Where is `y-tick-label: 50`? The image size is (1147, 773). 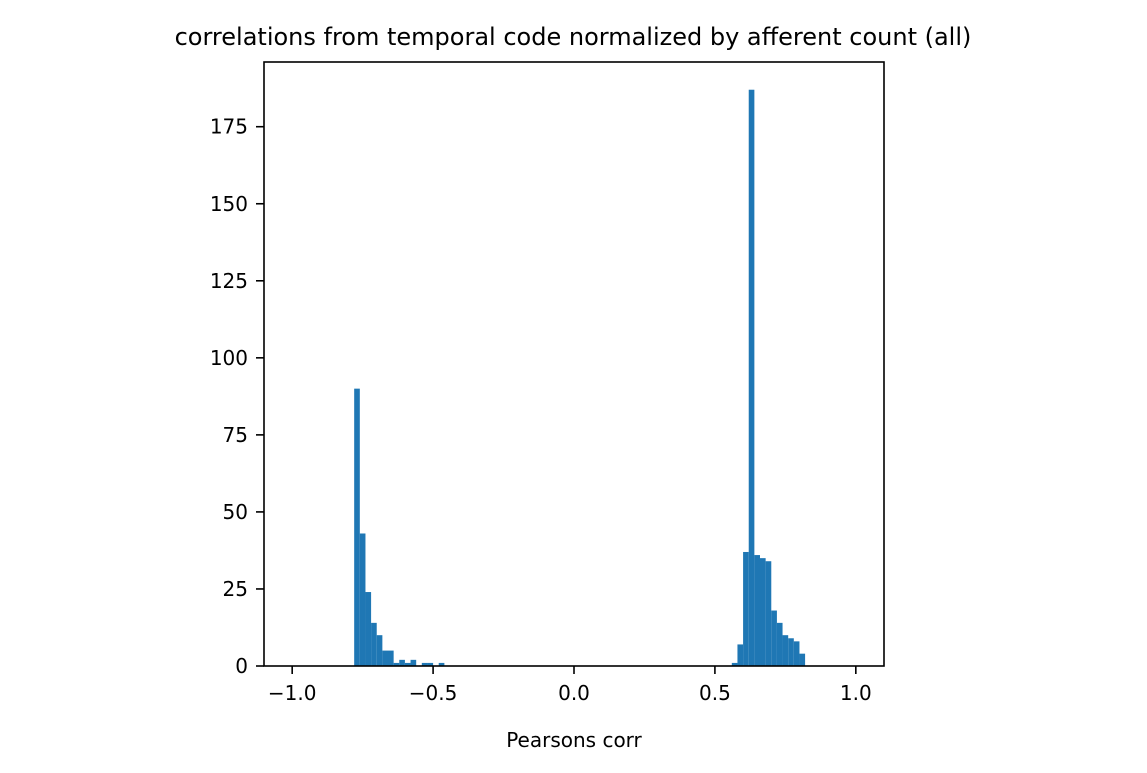
y-tick-label: 50 is located at coordinates (235, 512).